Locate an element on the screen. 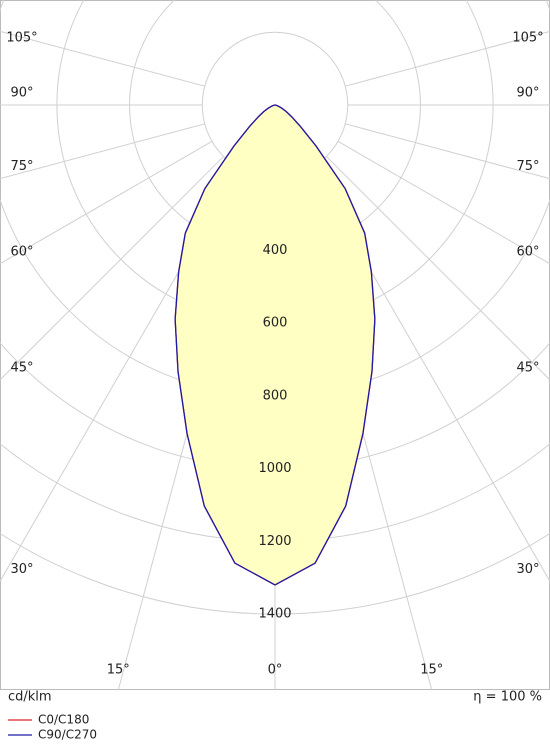 The image size is (550, 750). legend-label: C0/C180 is located at coordinates (63, 720).